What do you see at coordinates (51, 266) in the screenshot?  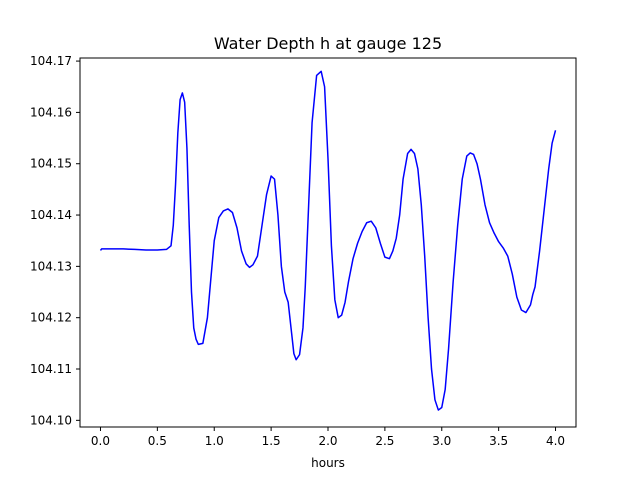 I see `y-tick-label: 104.13` at bounding box center [51, 266].